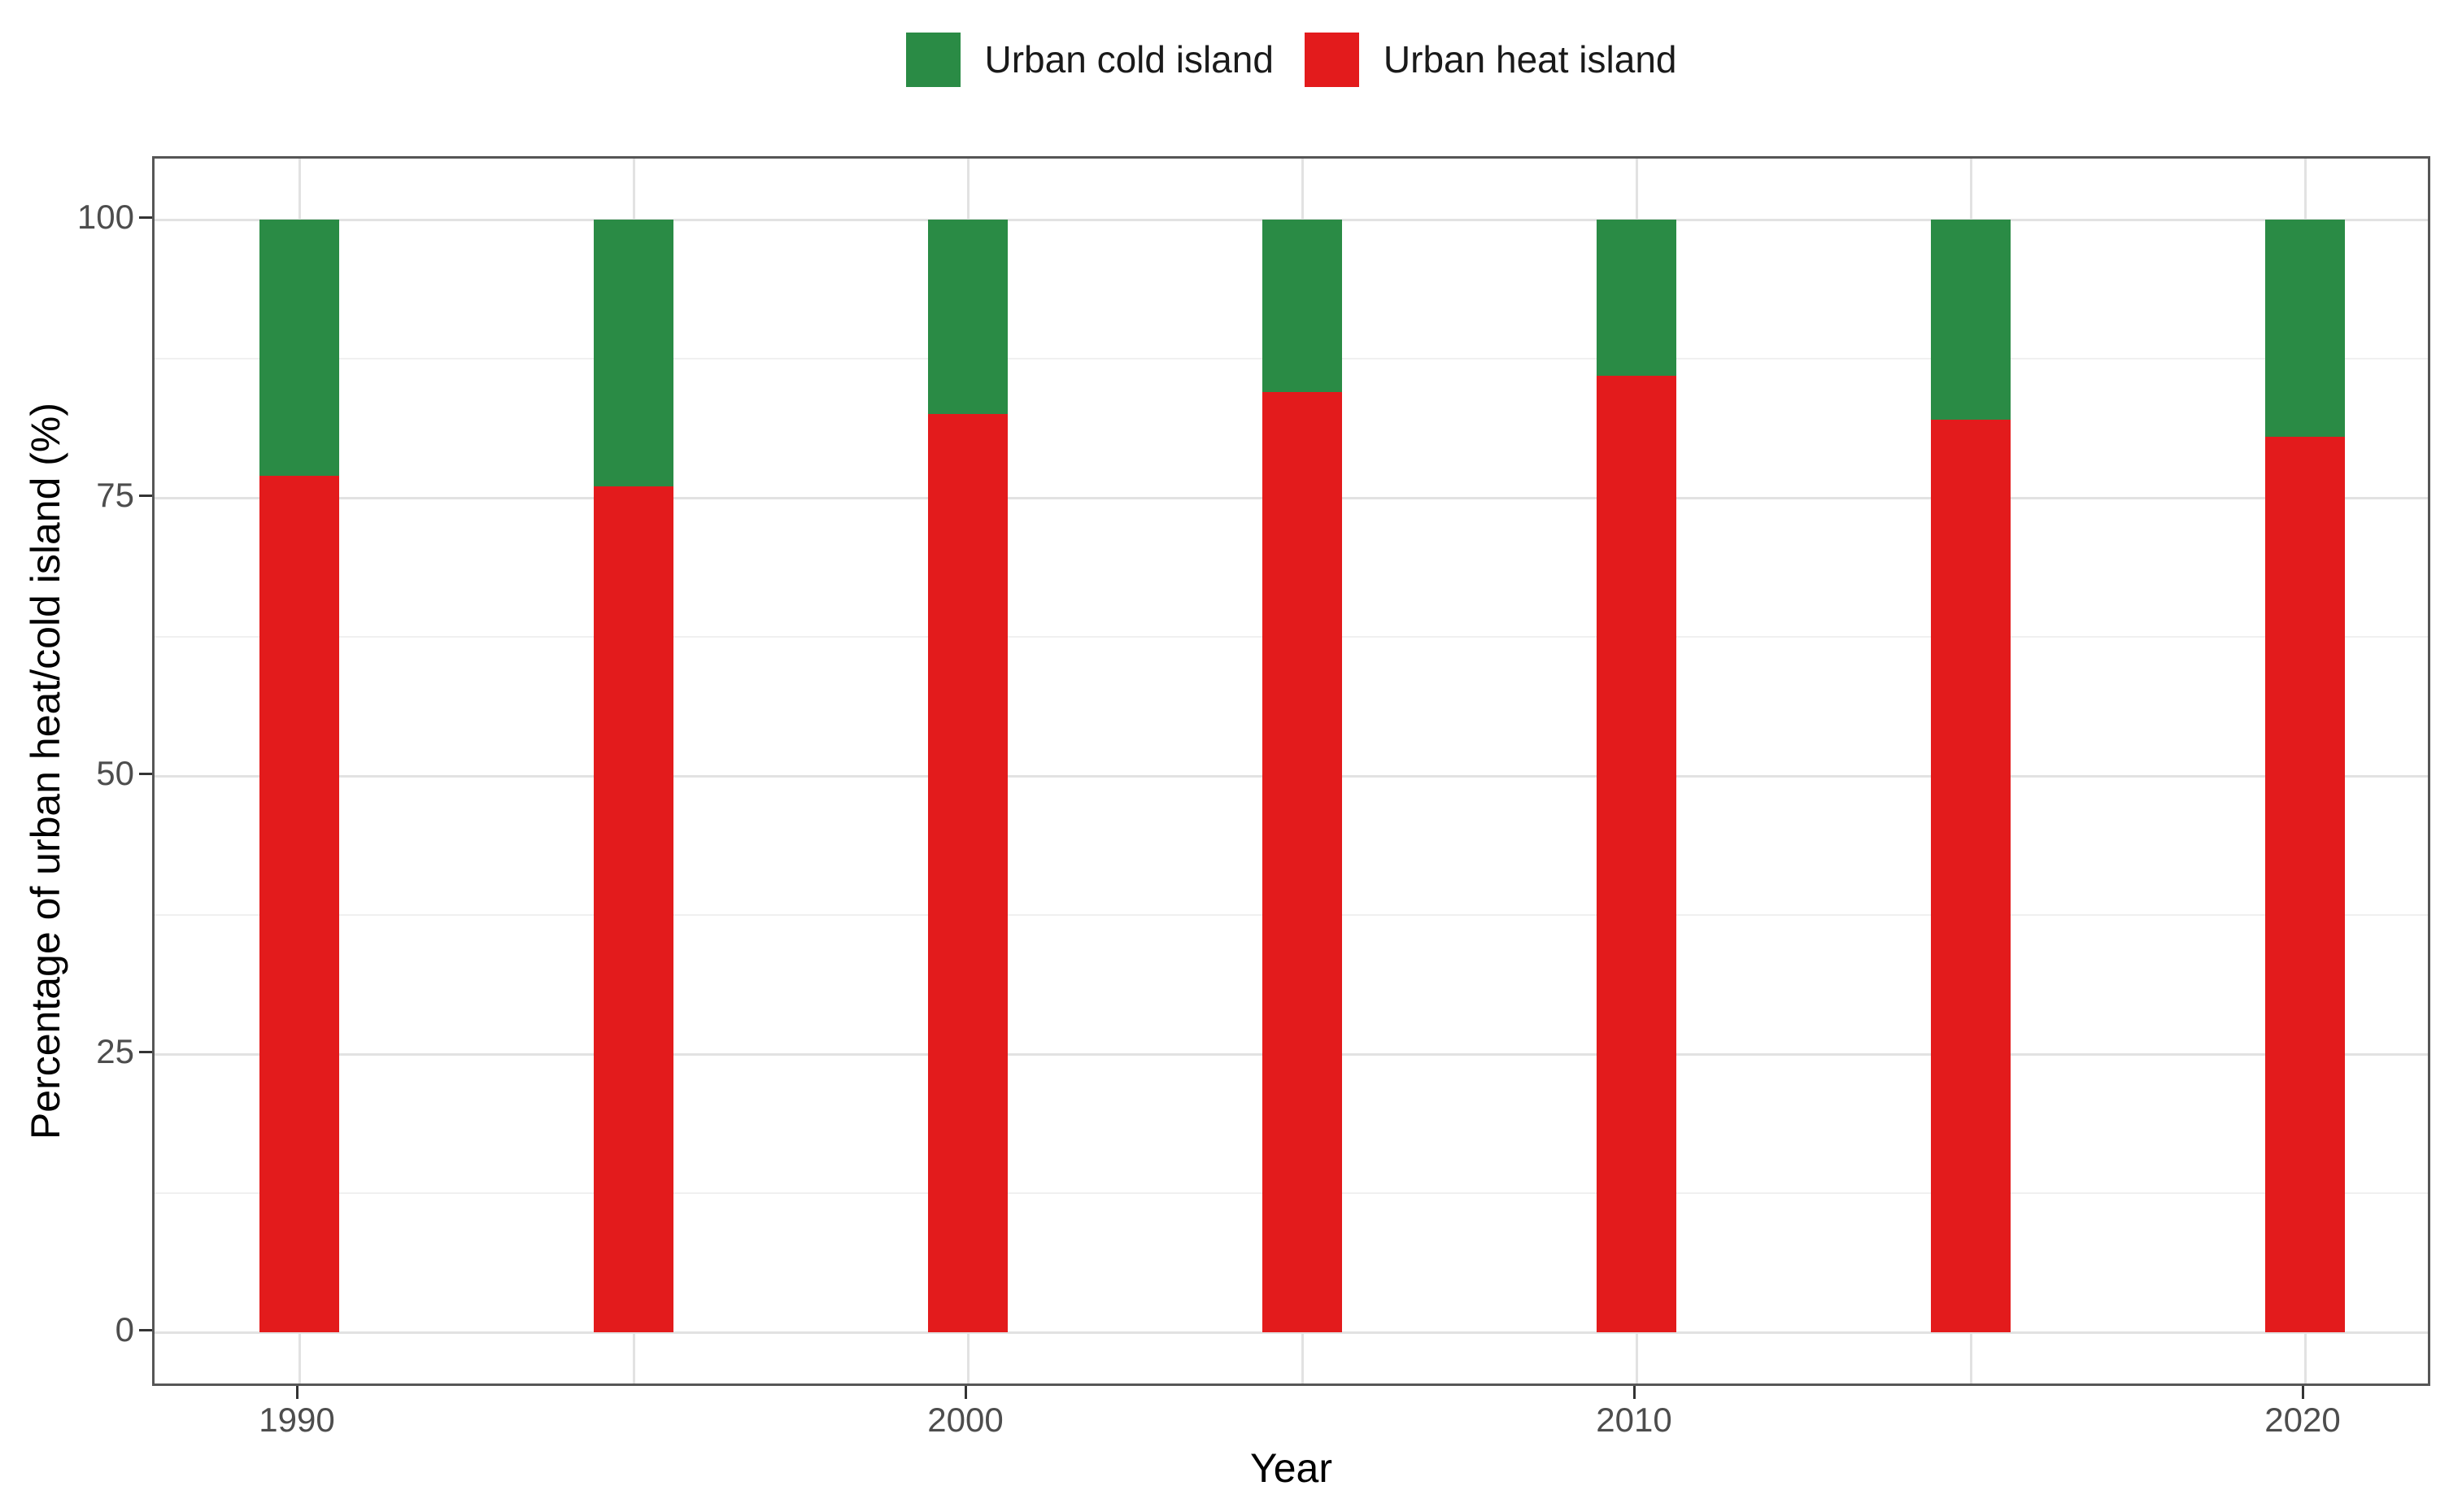 The height and width of the screenshot is (1512, 2449). I want to click on y-tick-label-75: 75, so click(115, 495).